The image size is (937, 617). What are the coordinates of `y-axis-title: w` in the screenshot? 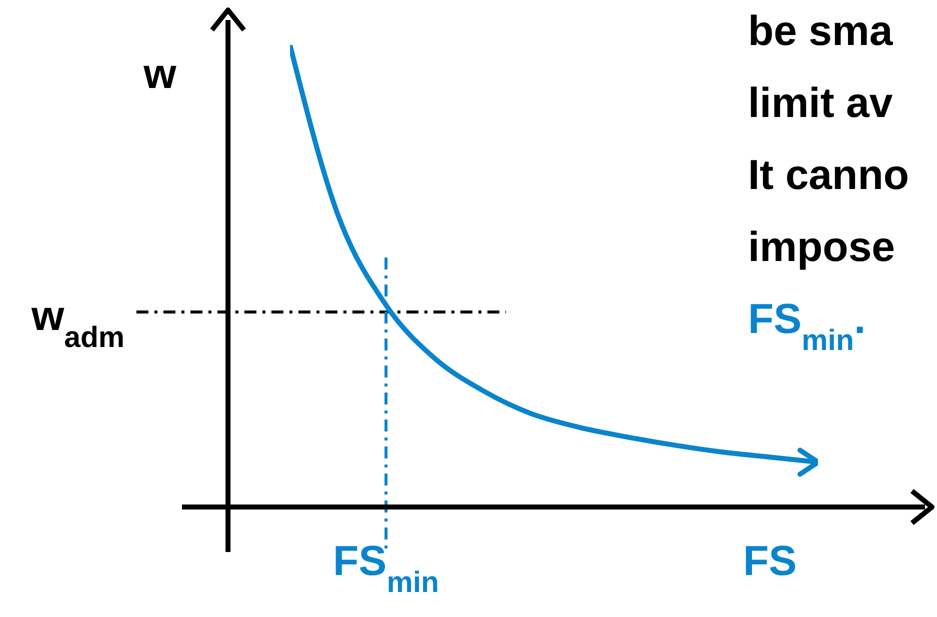 It's located at (159, 73).